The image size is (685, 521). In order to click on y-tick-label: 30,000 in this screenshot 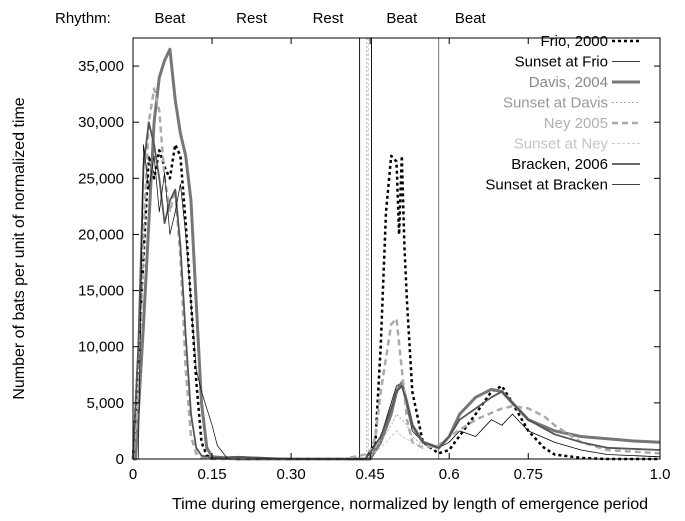, I will do `click(101, 122)`.